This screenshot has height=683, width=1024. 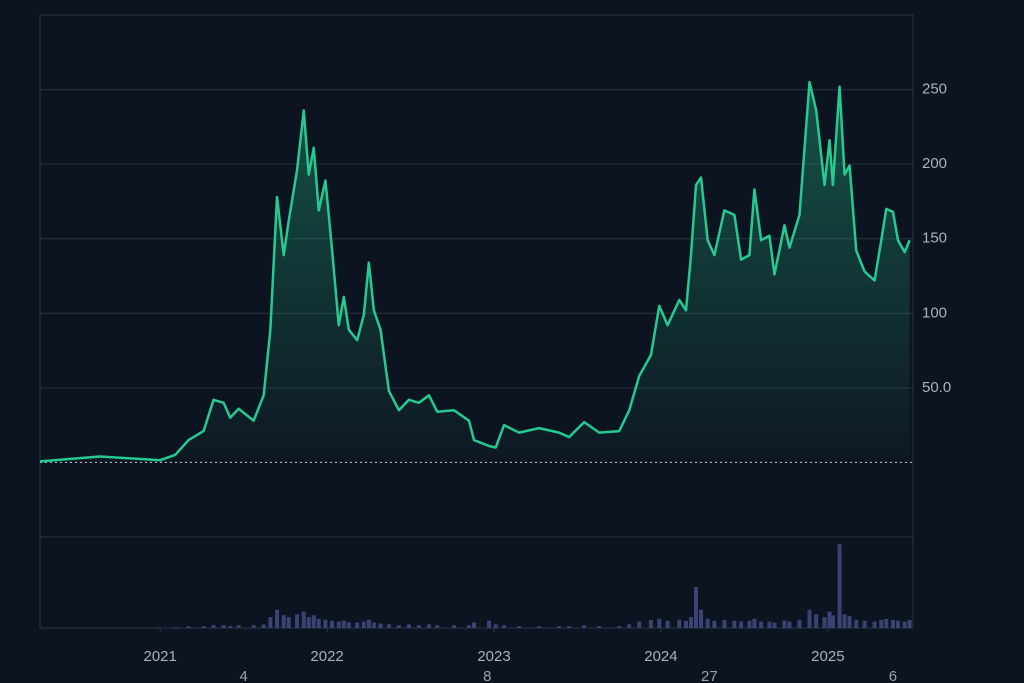 What do you see at coordinates (934, 163) in the screenshot?
I see `y-tick-label: 200` at bounding box center [934, 163].